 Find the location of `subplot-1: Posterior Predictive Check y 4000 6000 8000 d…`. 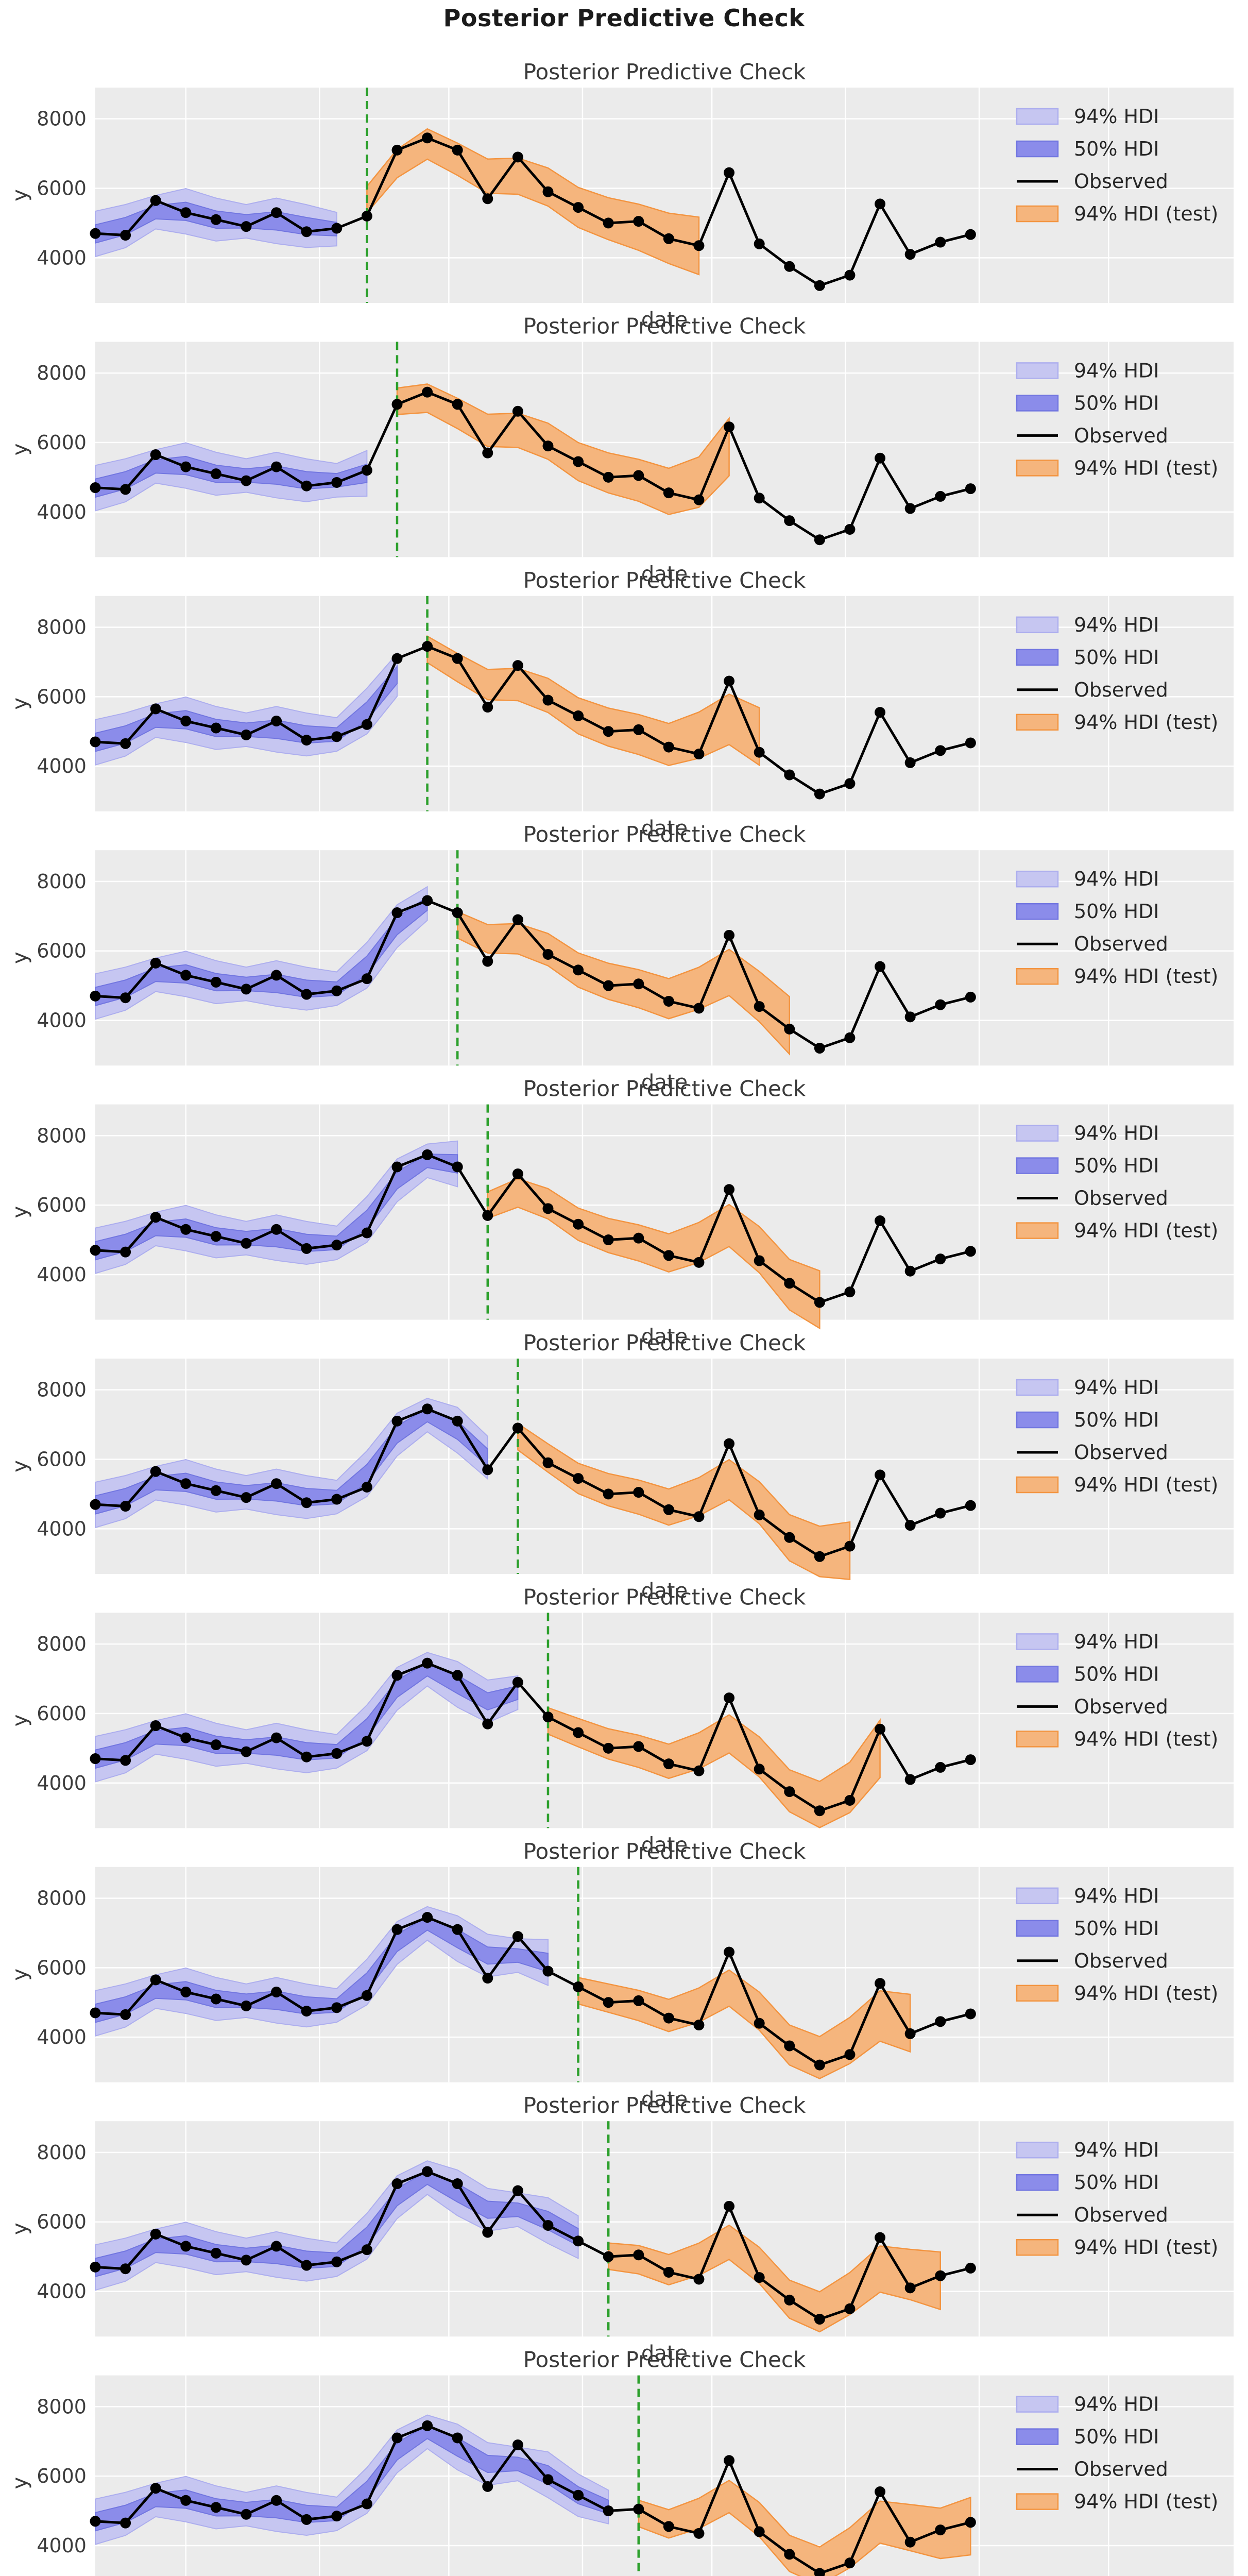

subplot-1: Posterior Predictive Check y 4000 6000 8000 d… is located at coordinates (621, 195).